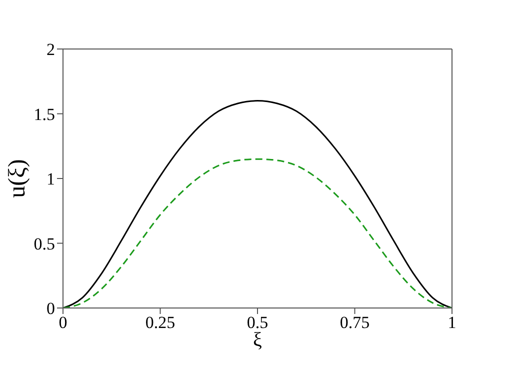 The image size is (518, 366). What do you see at coordinates (355, 322) in the screenshot?
I see `x-tick-label: 0.75` at bounding box center [355, 322].